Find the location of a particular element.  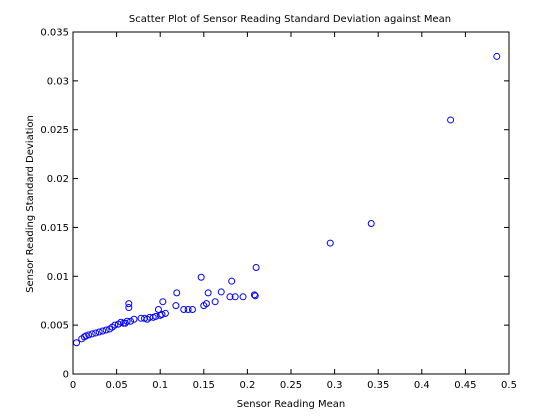

x-tick-label: 0.4 is located at coordinates (422, 385).